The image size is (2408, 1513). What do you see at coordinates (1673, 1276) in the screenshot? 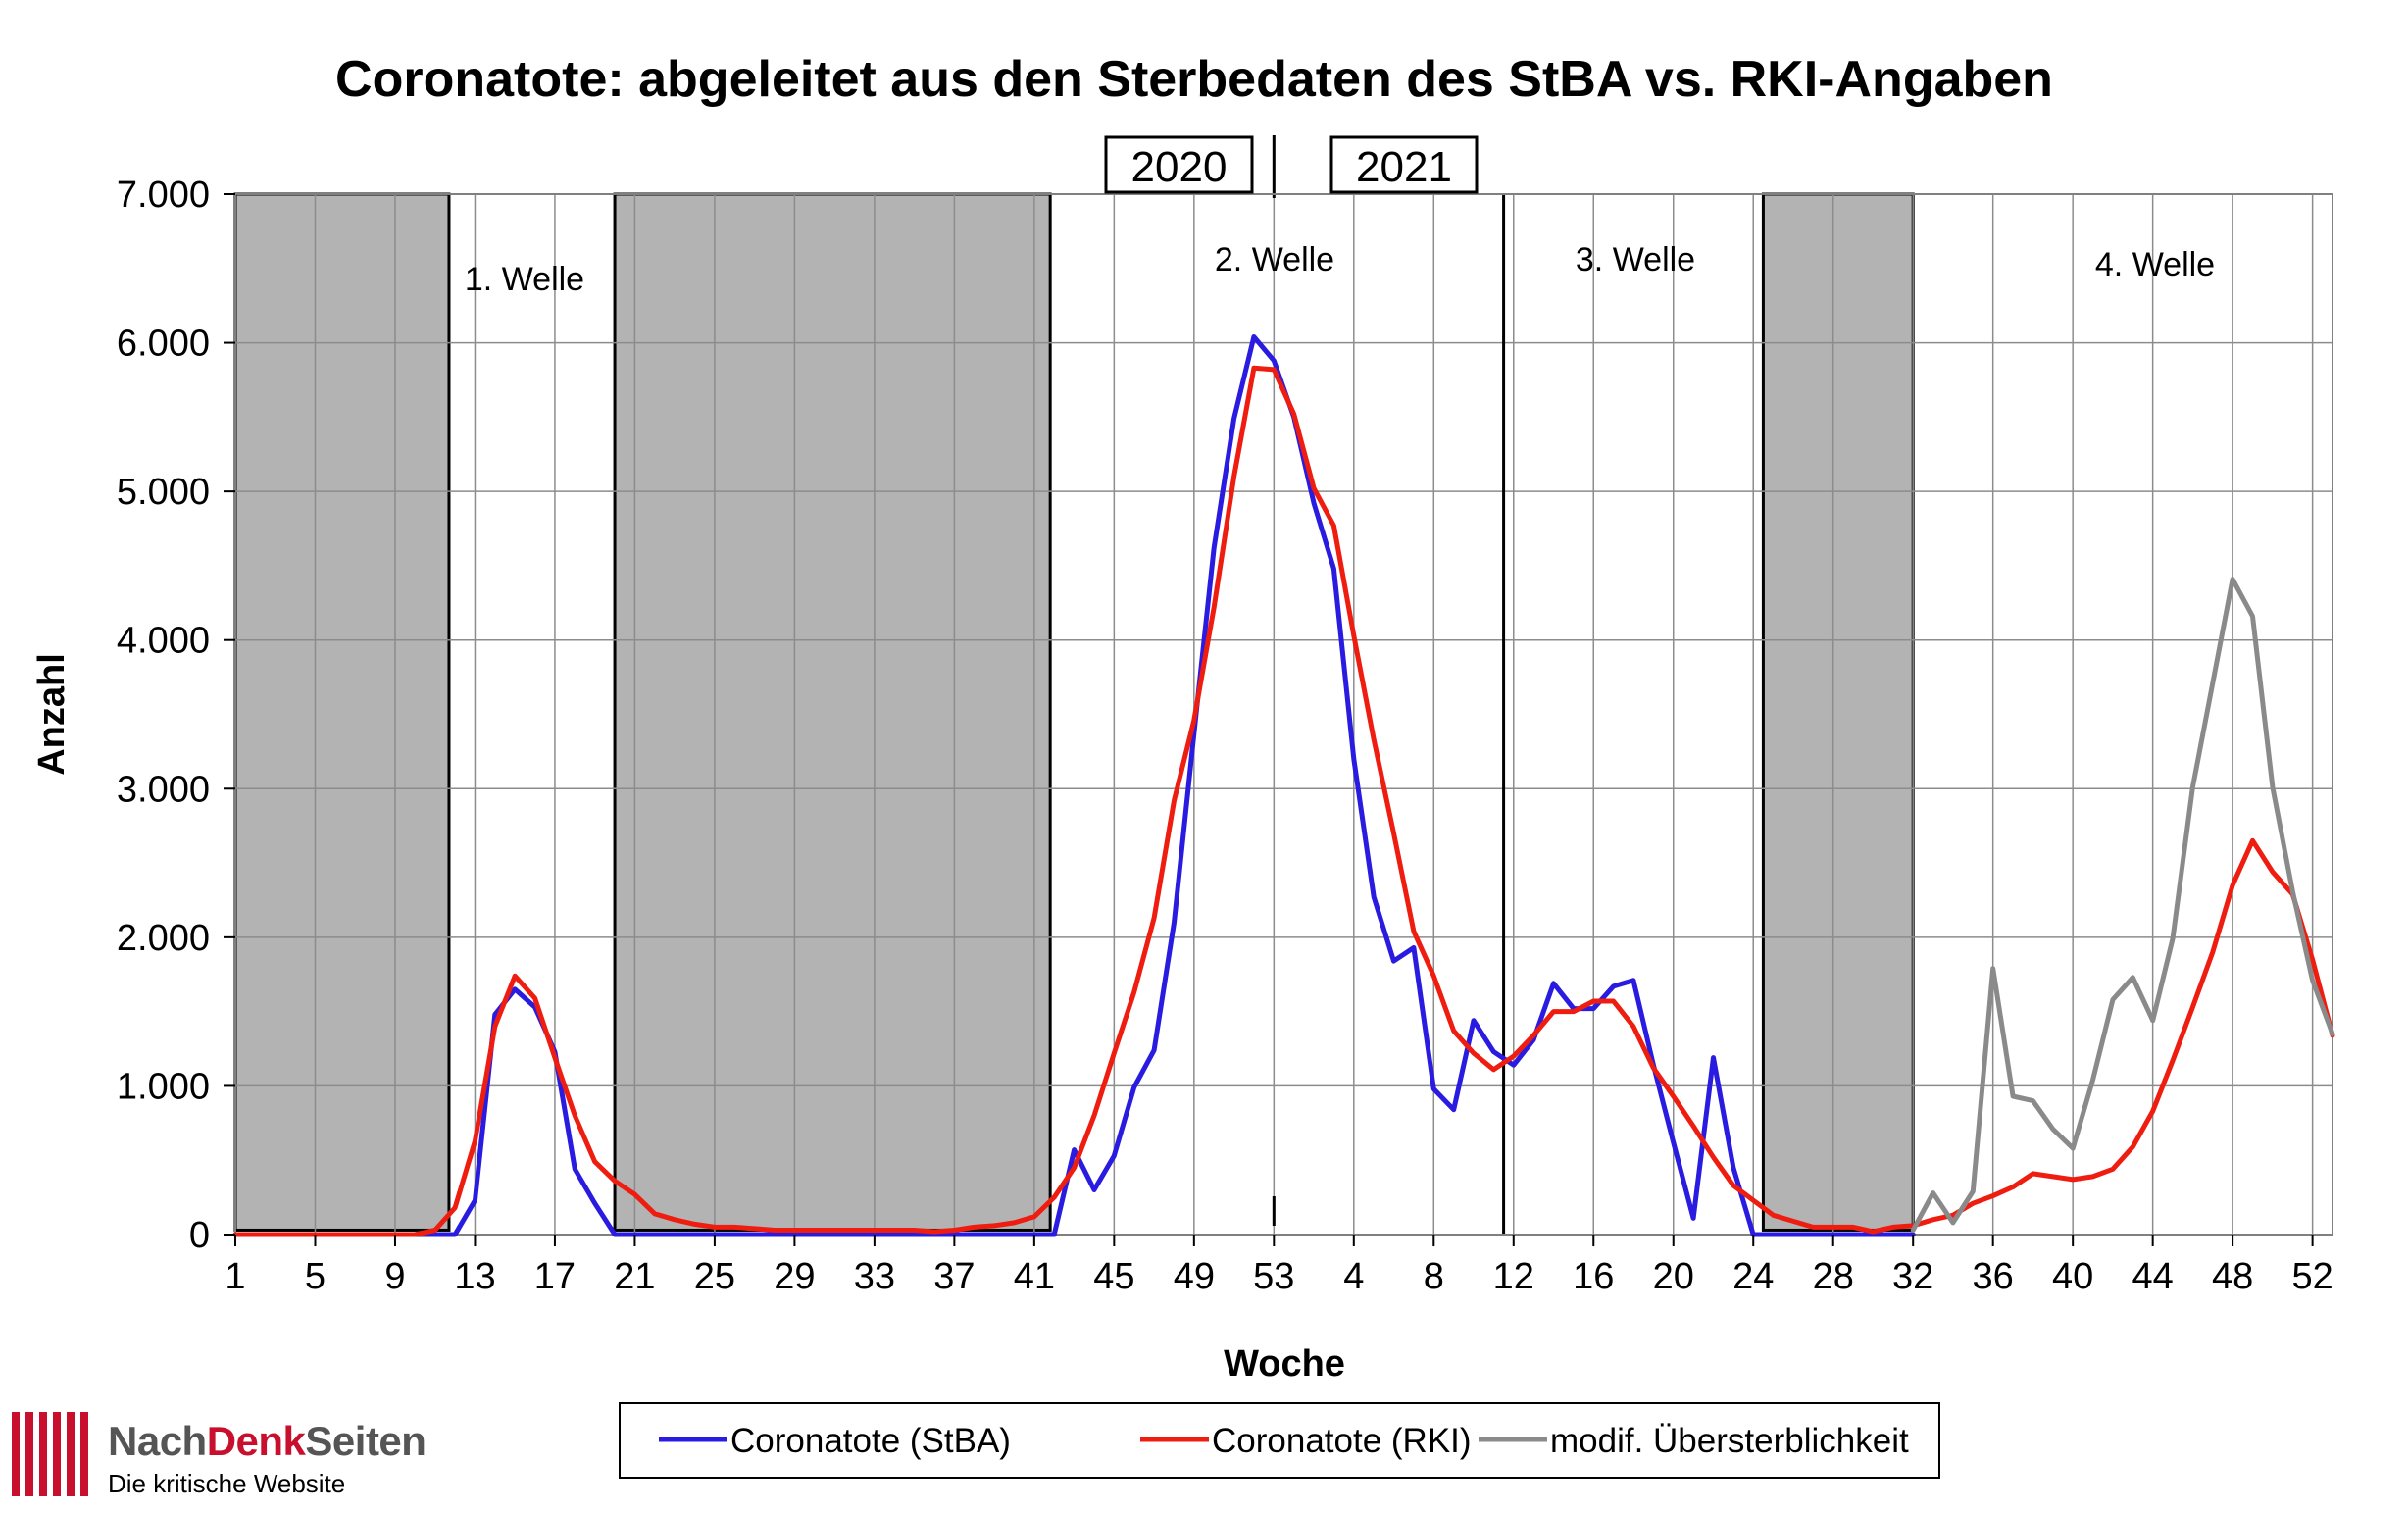
I see `x-tick-label: 20` at bounding box center [1673, 1276].